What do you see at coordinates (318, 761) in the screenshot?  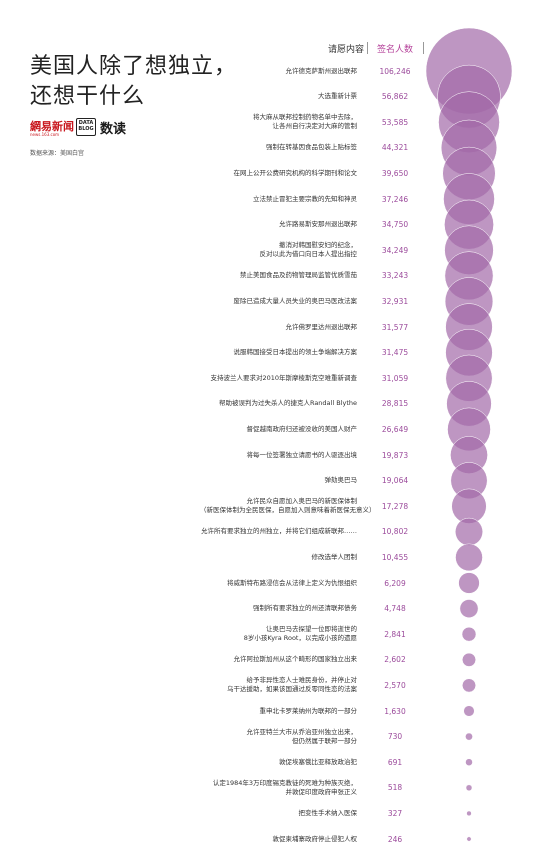 I see `petition-label-line: 敦促埃塞俄比亚释放政治犯` at bounding box center [318, 761].